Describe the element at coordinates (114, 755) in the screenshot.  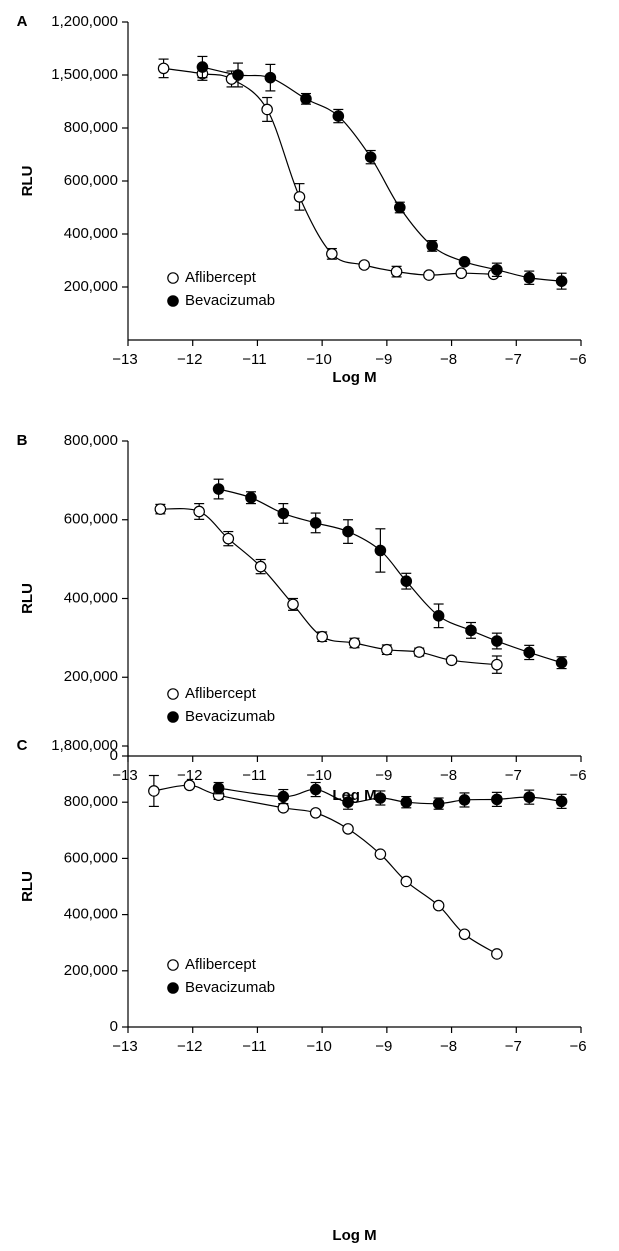
I see `y-tick-label: 0` at that location.